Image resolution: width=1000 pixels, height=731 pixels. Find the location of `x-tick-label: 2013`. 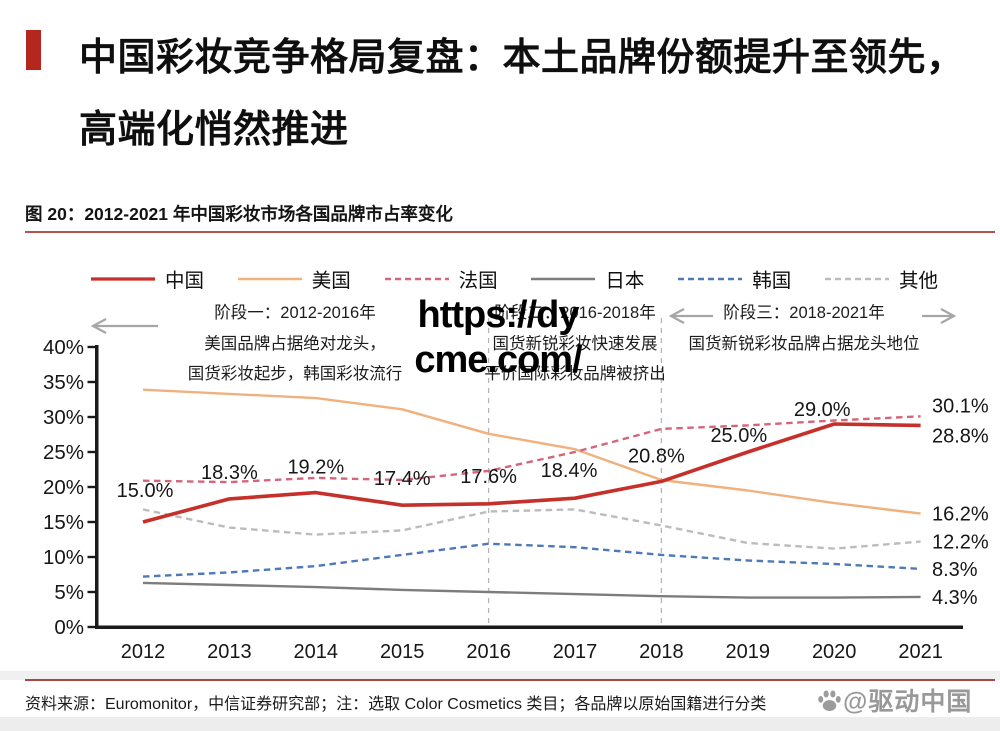

x-tick-label: 2013 is located at coordinates (229, 652).